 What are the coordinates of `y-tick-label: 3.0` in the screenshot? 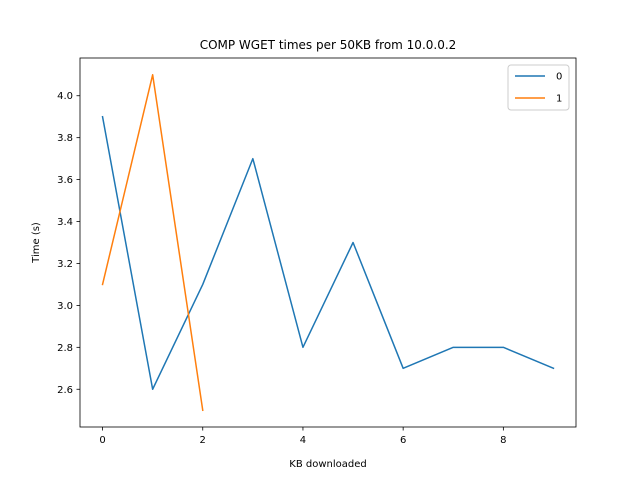 It's located at (65, 306).